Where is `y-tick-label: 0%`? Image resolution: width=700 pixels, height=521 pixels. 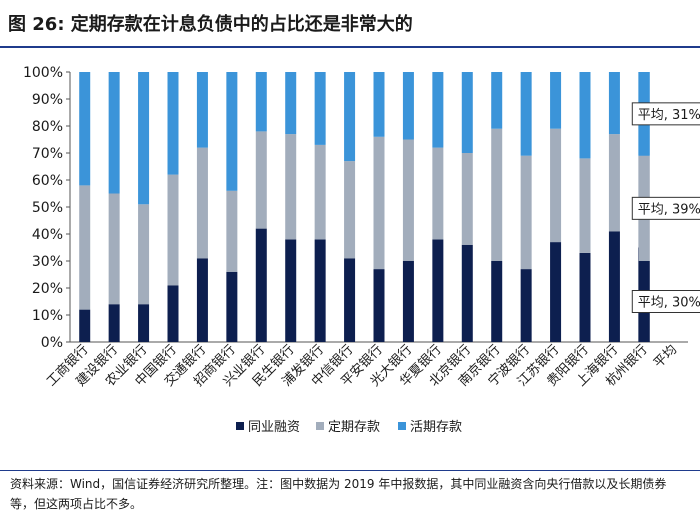 y-tick-label: 0% is located at coordinates (52, 343).